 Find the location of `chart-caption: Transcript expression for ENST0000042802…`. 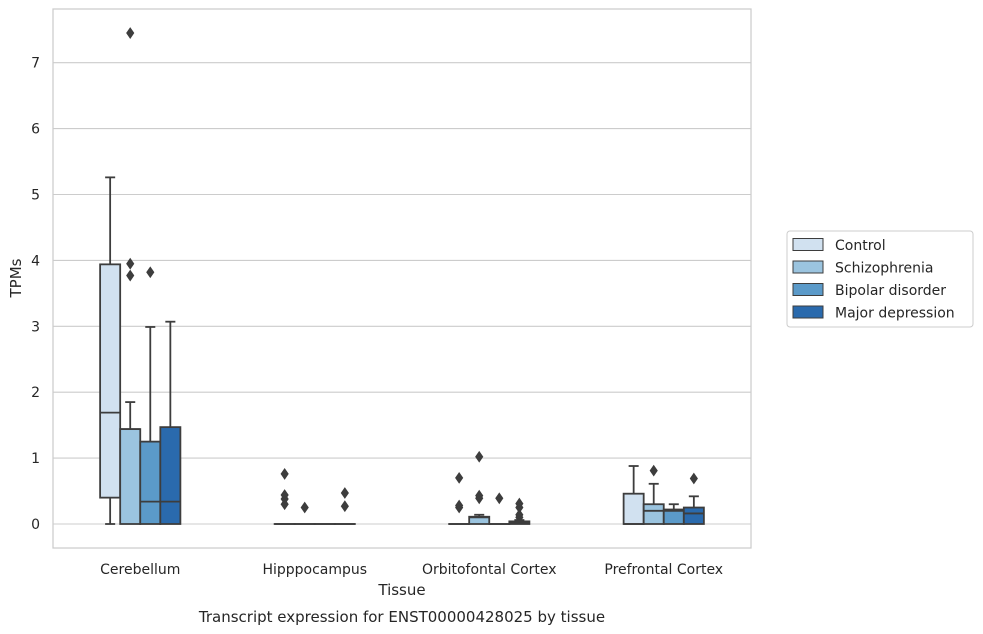

chart-caption: Transcript expression for ENST0000042802… is located at coordinates (401, 617).